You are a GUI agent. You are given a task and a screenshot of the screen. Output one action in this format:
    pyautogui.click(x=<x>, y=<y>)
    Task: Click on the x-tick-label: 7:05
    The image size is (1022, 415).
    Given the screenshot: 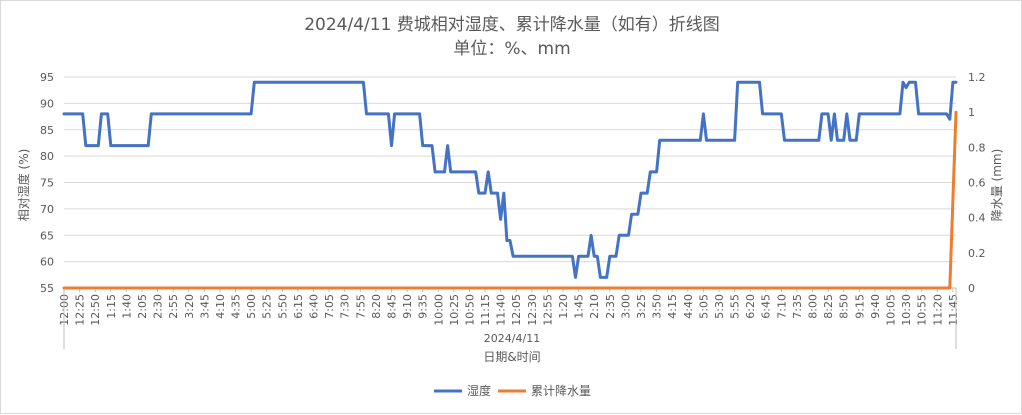 What is the action you would take?
    pyautogui.click(x=329, y=306)
    